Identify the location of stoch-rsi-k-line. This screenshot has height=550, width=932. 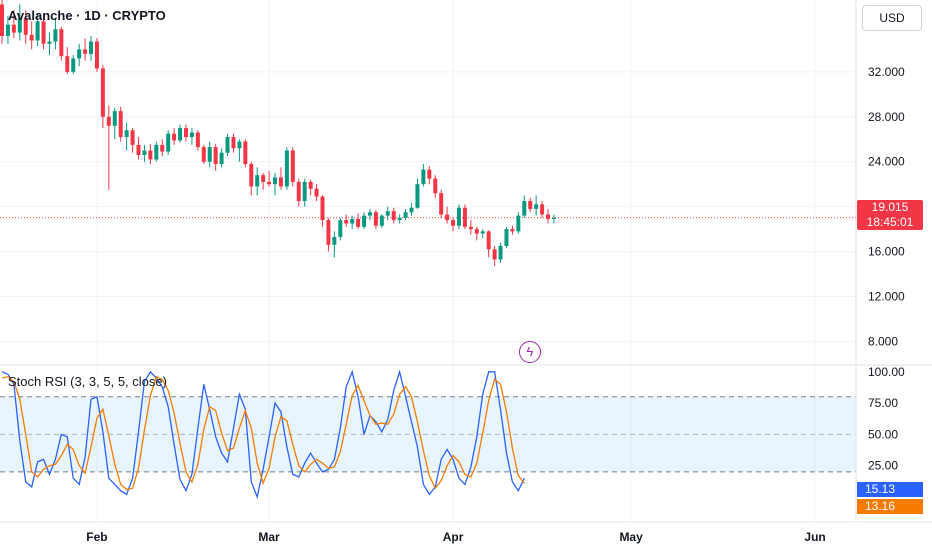
(263, 434).